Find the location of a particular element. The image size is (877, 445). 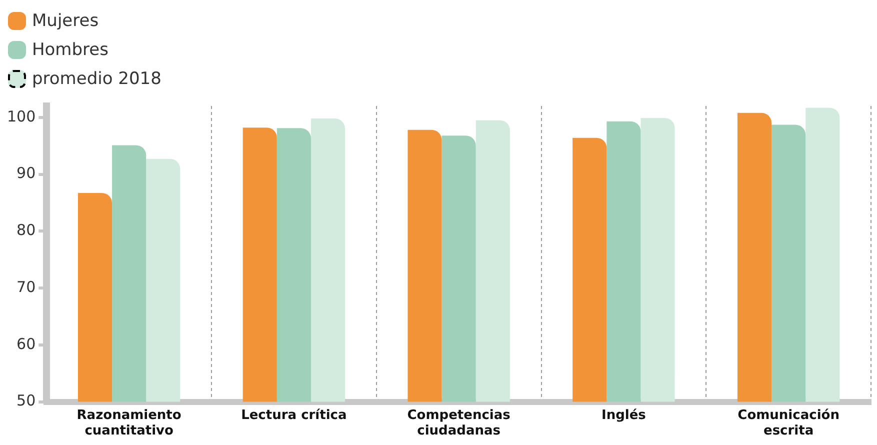

x-tick-label: Razonamiento cuantitativo is located at coordinates (129, 423).